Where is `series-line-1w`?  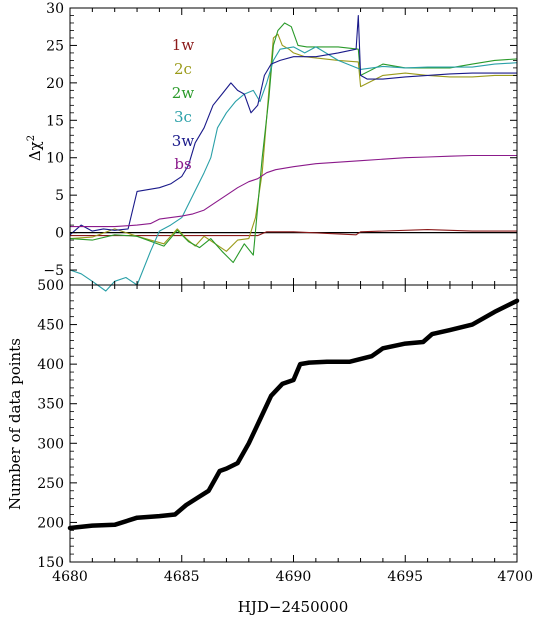 series-line-1w is located at coordinates (293, 233).